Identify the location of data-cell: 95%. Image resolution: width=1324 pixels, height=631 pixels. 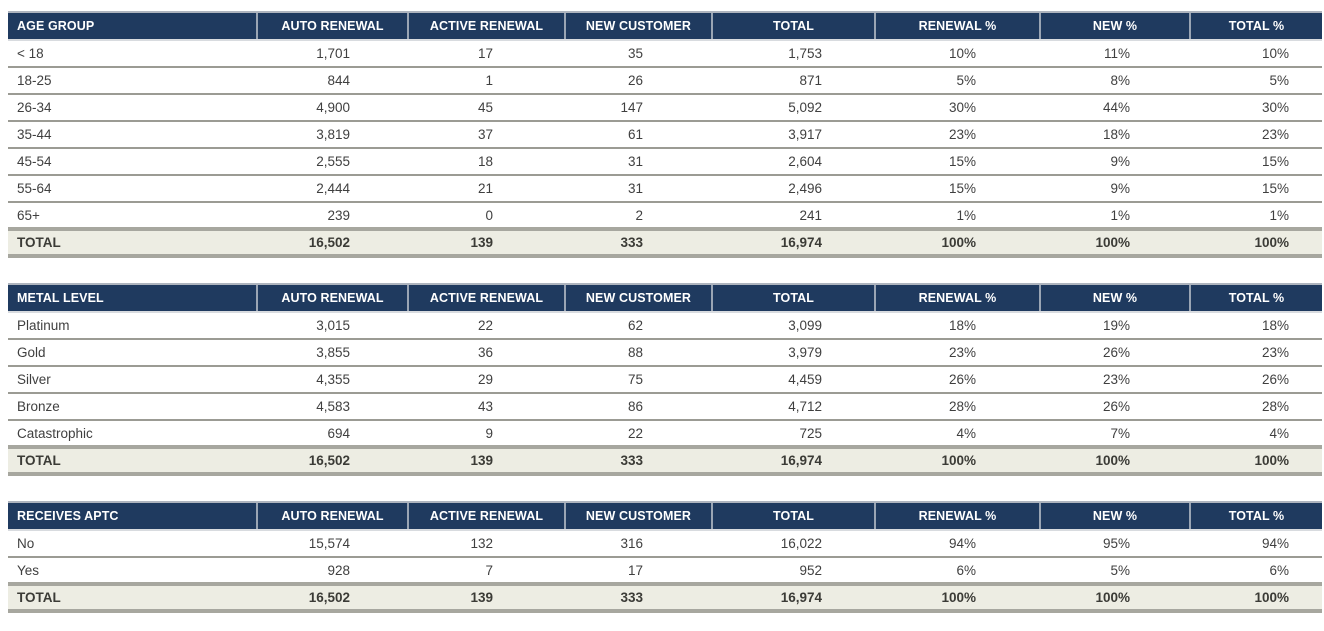
(1115, 544).